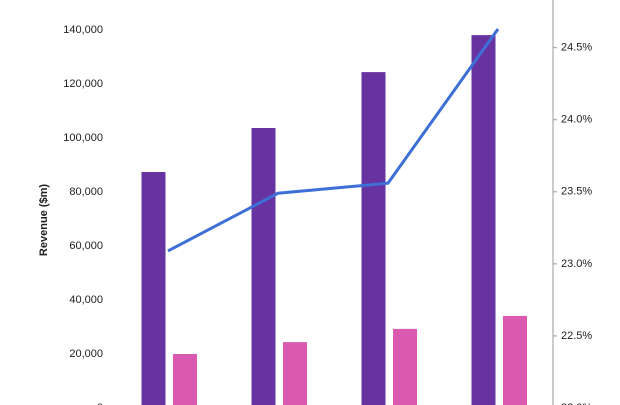 This screenshot has width=620, height=405. Describe the element at coordinates (576, 403) in the screenshot. I see `y2-tick-label: 22.0%` at that location.